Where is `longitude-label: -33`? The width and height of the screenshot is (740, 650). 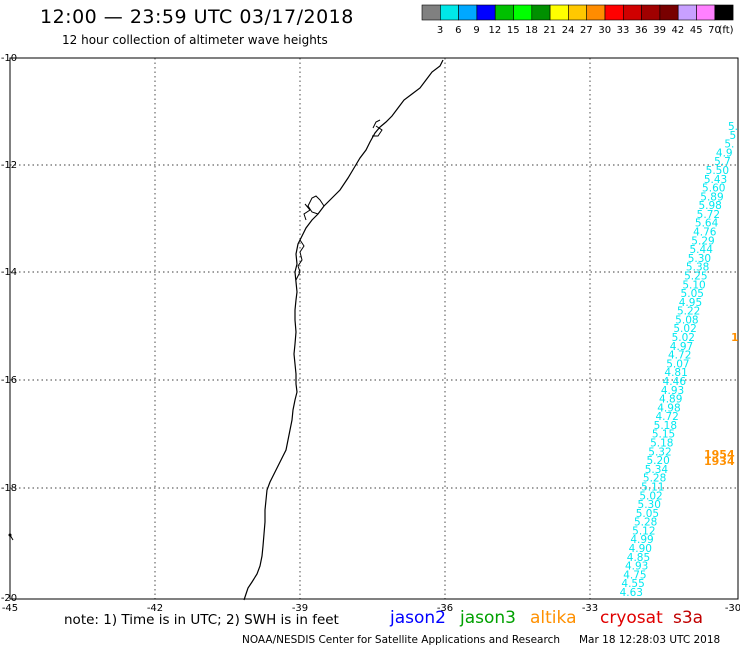
longitude-label: -33 is located at coordinates (590, 608).